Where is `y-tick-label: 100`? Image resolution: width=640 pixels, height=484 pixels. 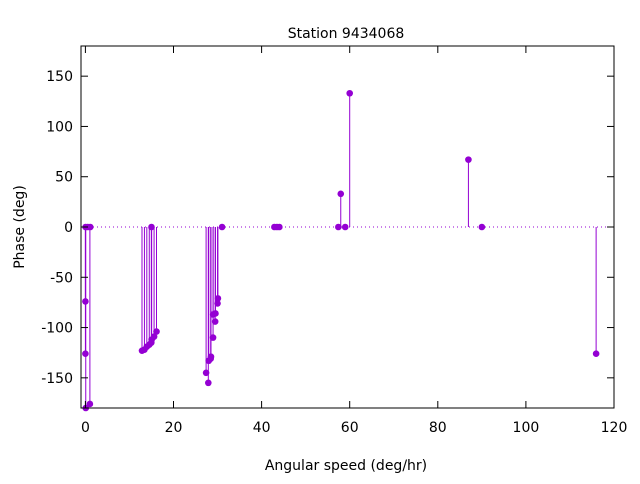
y-tick-label: 100 is located at coordinates (59, 127).